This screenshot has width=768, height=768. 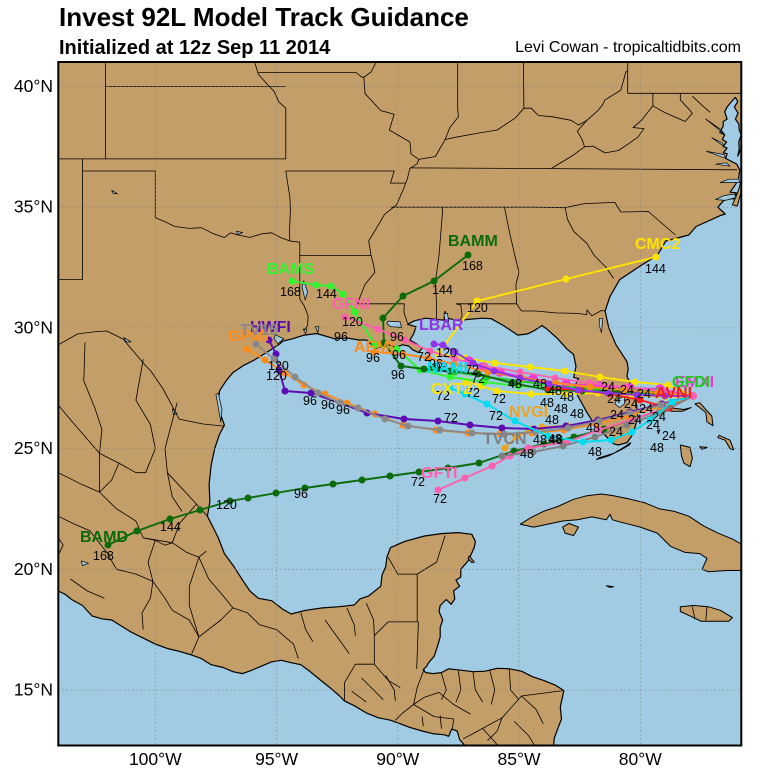 I want to click on svg-text: 25°N, so click(x=33, y=448).